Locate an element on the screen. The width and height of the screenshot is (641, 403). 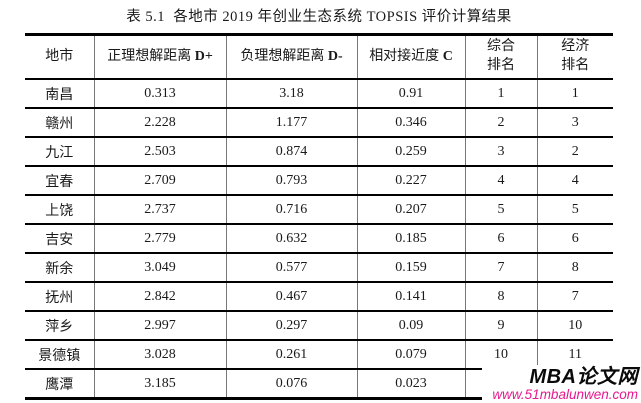
cell-d-minus: 3.18 is located at coordinates (291, 94).